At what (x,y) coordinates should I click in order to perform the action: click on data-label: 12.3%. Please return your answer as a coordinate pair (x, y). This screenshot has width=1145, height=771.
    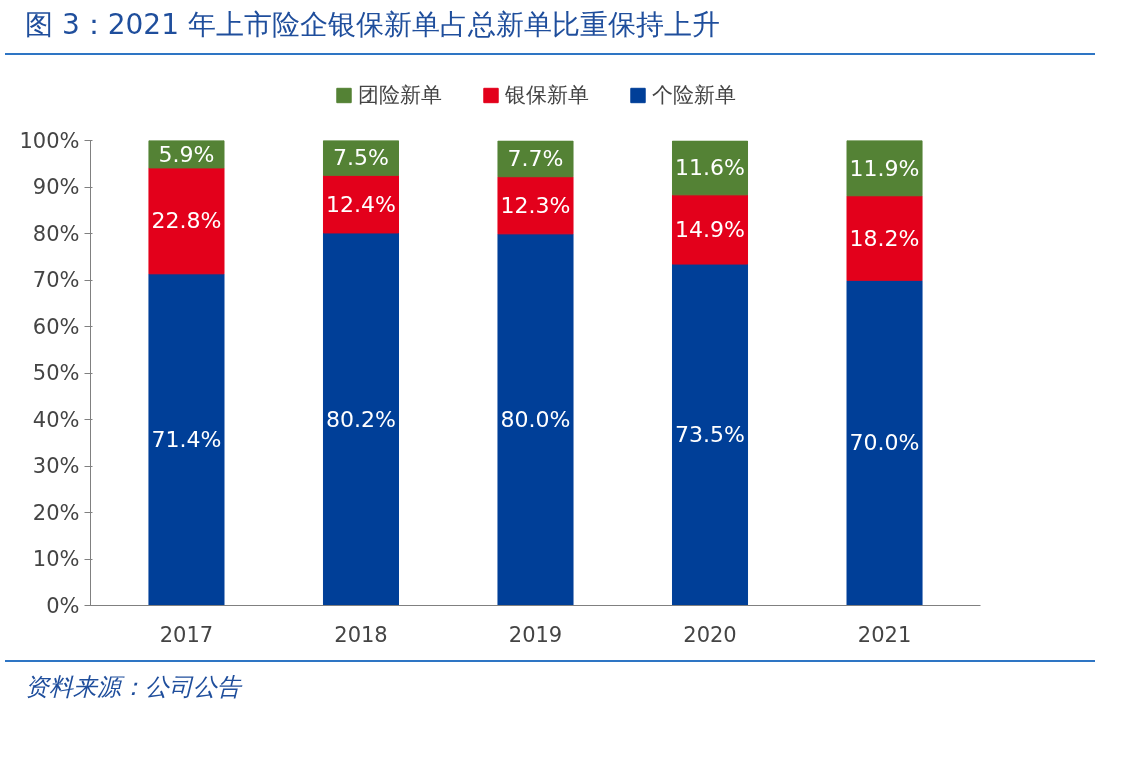
    Looking at the image, I should click on (535, 205).